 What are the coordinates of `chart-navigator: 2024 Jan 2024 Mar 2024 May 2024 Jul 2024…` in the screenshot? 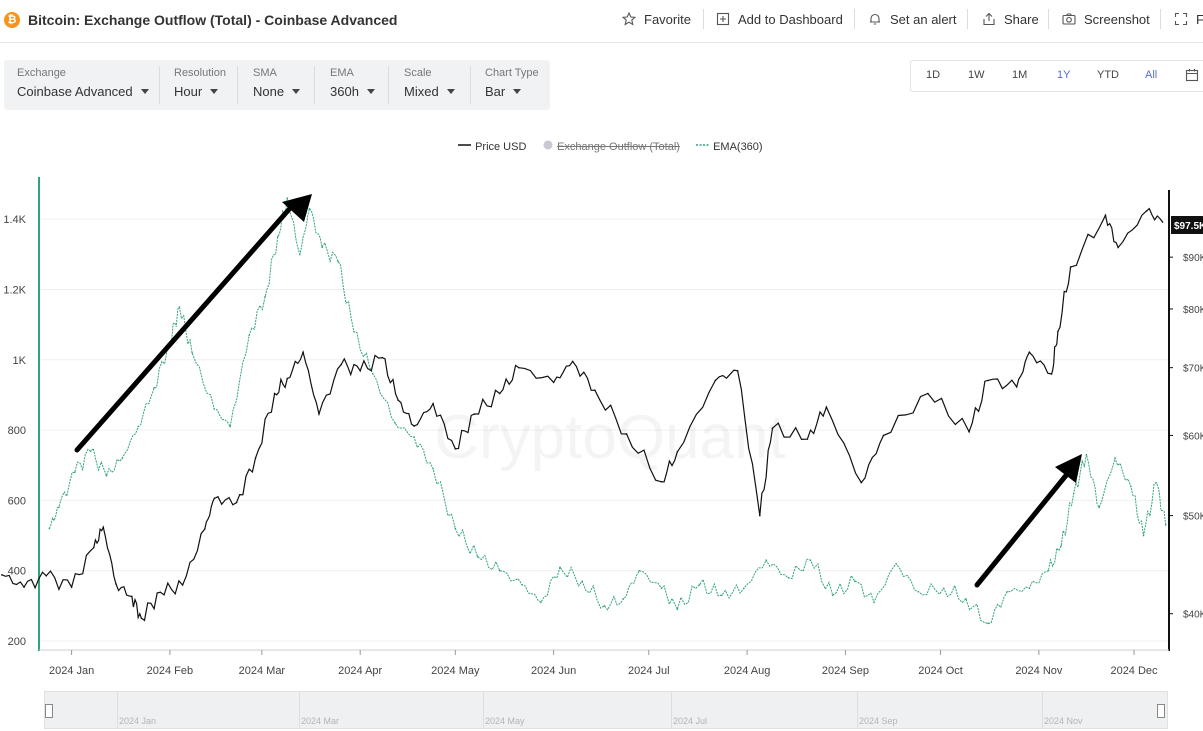 It's located at (606, 710).